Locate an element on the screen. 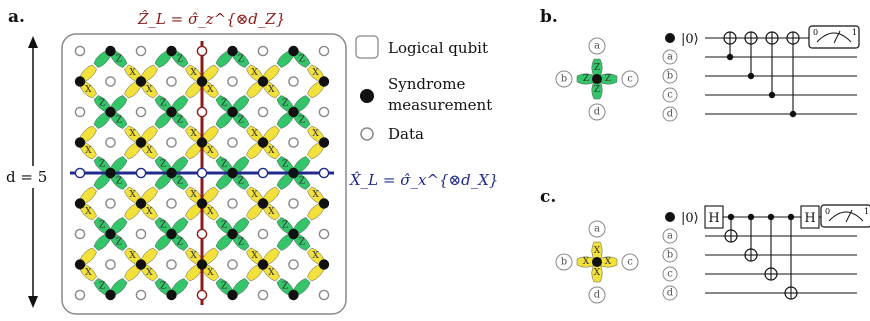 Image resolution: width=870 pixels, height=321 pixels. meter-needle is located at coordinates (849, 216).